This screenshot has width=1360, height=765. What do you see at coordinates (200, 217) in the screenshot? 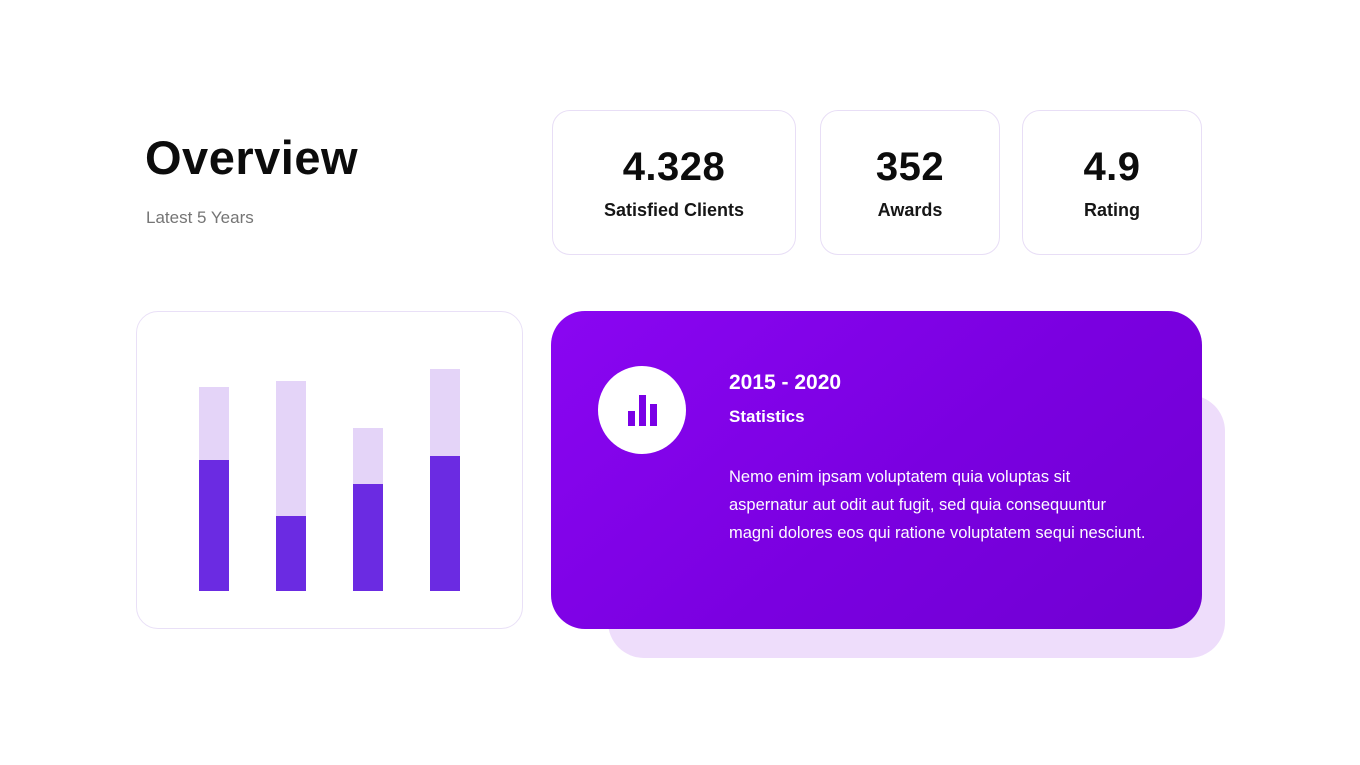
I see `page-subtitle: Latest 5 Years` at bounding box center [200, 217].